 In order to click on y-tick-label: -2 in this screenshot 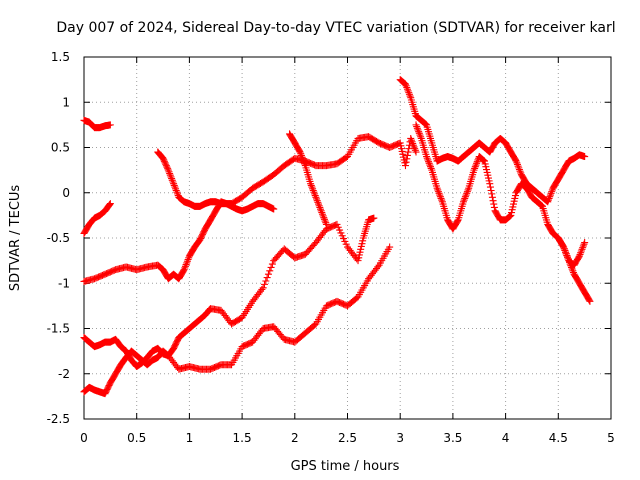, I will do `click(64, 374)`.